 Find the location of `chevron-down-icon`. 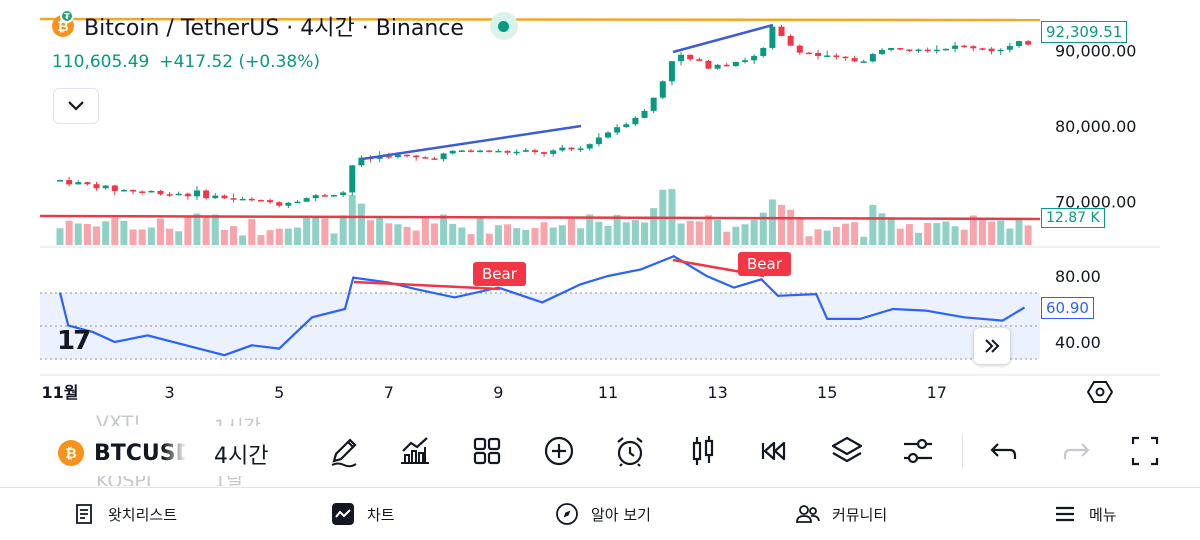

chevron-down-icon is located at coordinates (76, 106).